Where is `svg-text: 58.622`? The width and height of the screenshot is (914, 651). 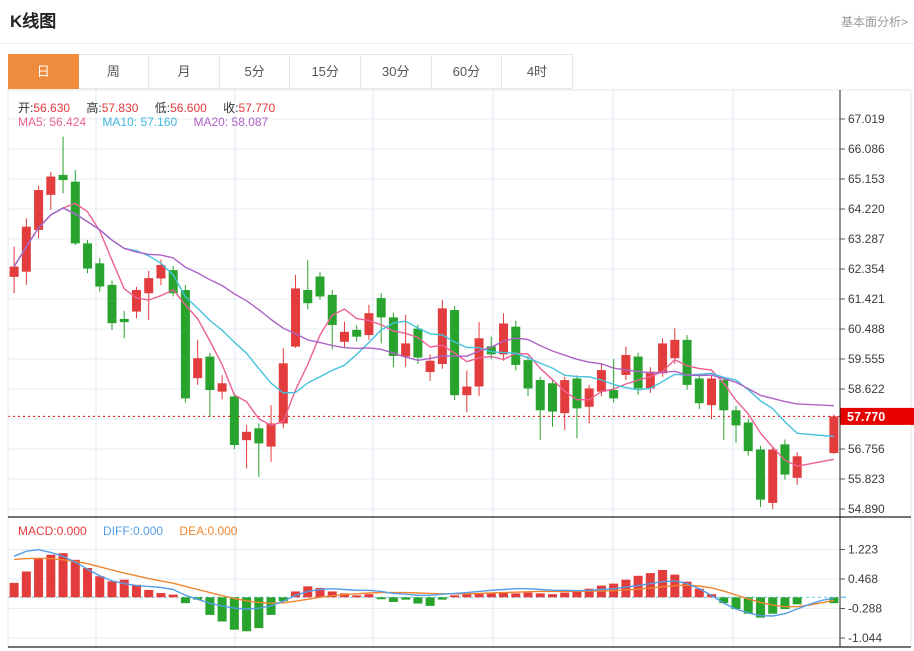 svg-text: 58.622 is located at coordinates (866, 389).